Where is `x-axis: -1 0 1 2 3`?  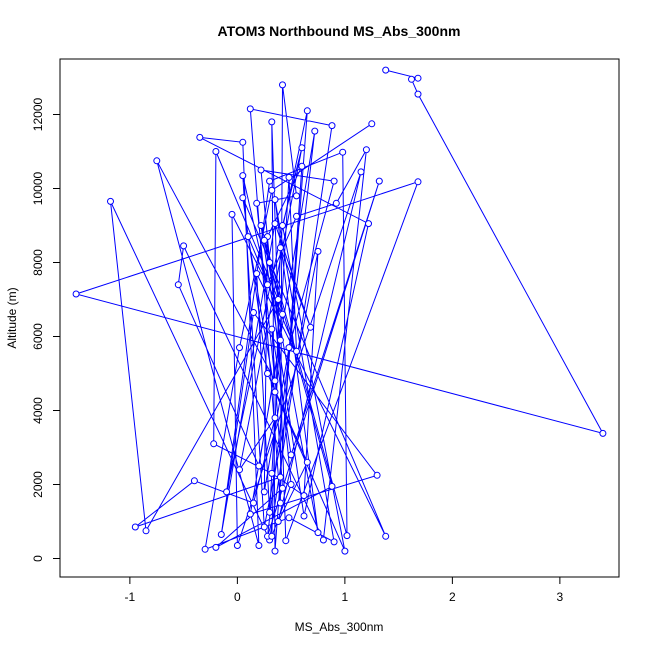
x-axis: -1 0 1 2 3 is located at coordinates (344, 590).